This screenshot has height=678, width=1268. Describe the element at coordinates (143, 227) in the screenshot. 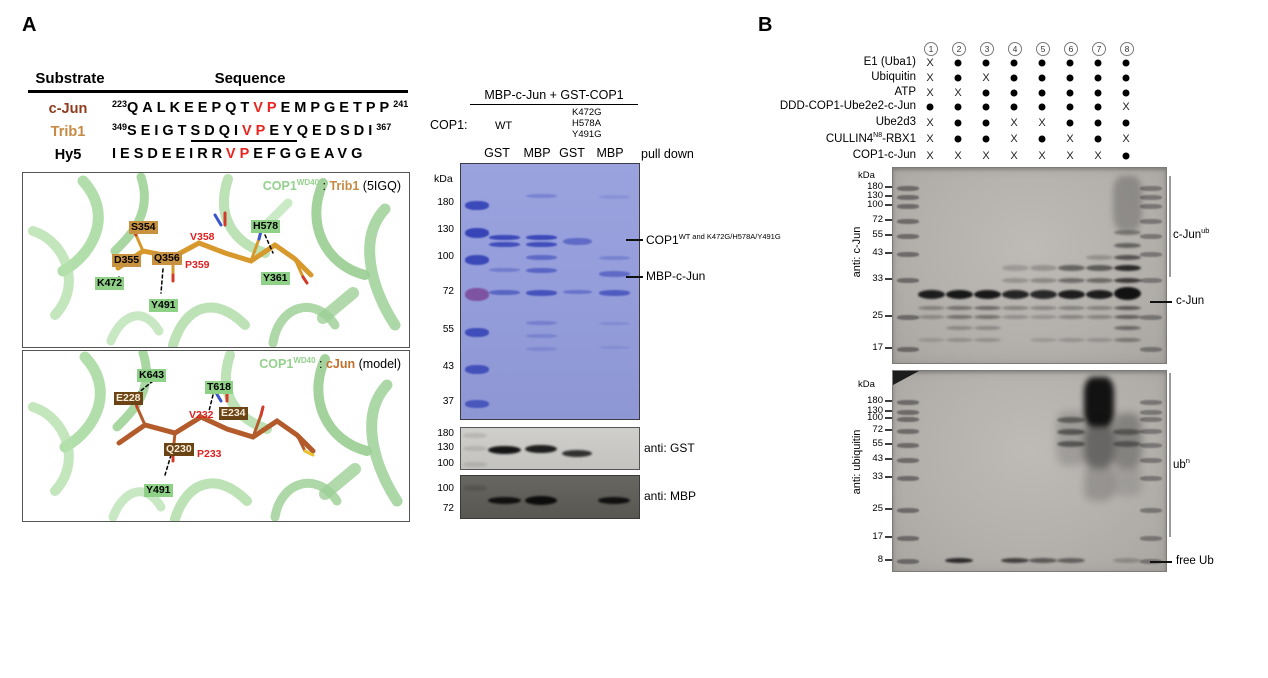

I see `residue-label-s354: S354` at that location.